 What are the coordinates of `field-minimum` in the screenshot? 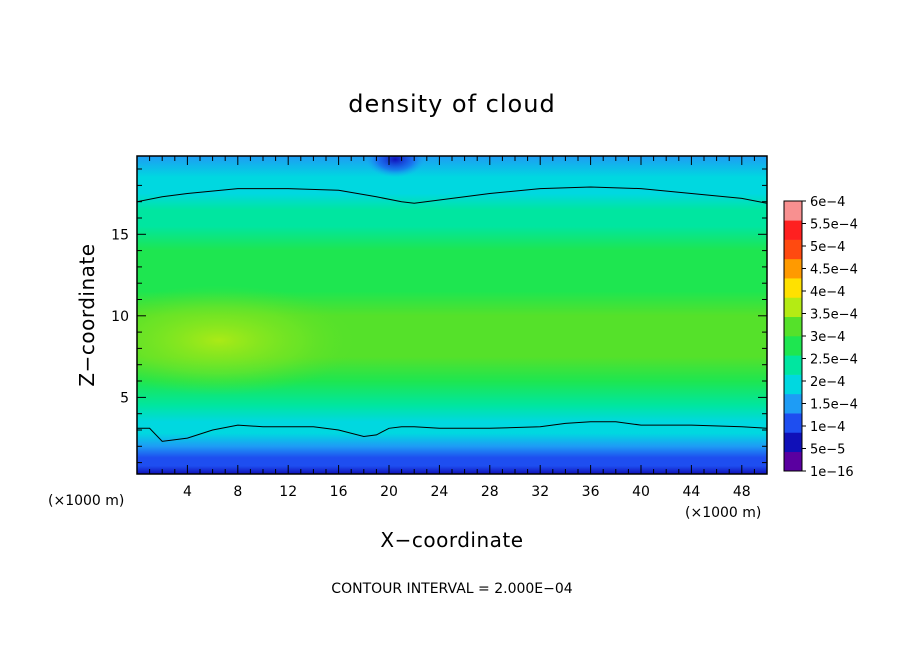 It's located at (395, 167).